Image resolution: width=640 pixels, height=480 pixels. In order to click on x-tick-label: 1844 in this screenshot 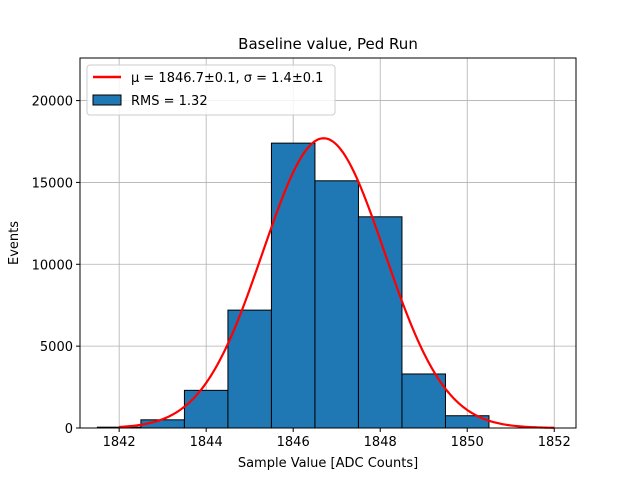, I will do `click(206, 442)`.